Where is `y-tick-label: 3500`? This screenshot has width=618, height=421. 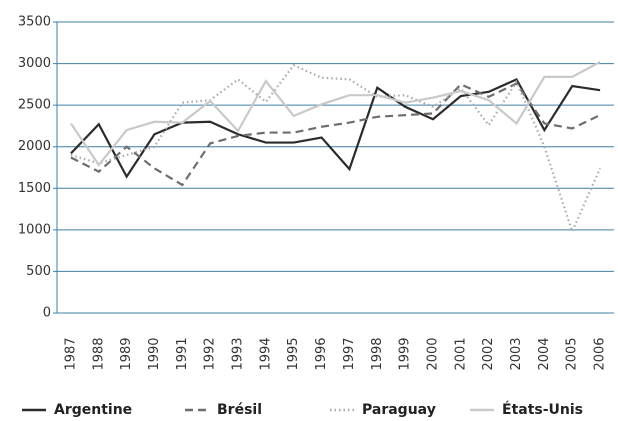
y-tick-label: 3500 is located at coordinates (34, 22).